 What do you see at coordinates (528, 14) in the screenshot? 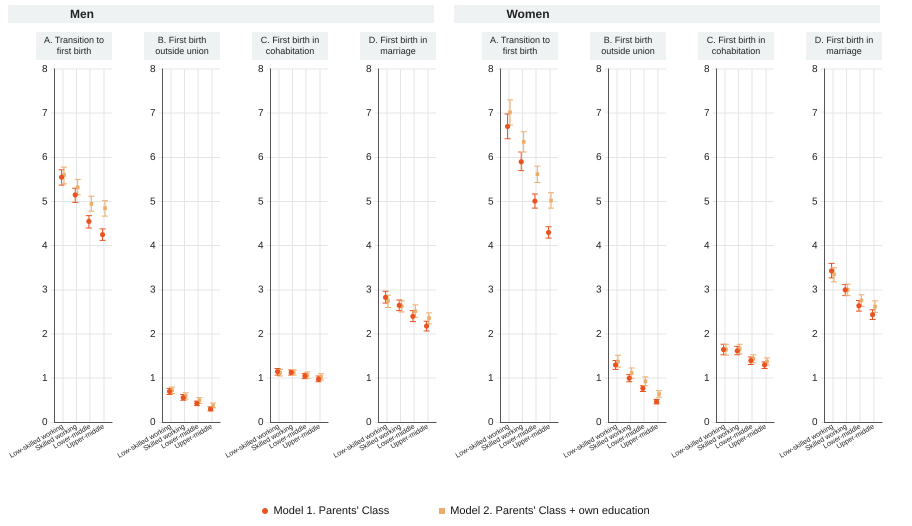
I see `chart-subtitle: Women` at bounding box center [528, 14].